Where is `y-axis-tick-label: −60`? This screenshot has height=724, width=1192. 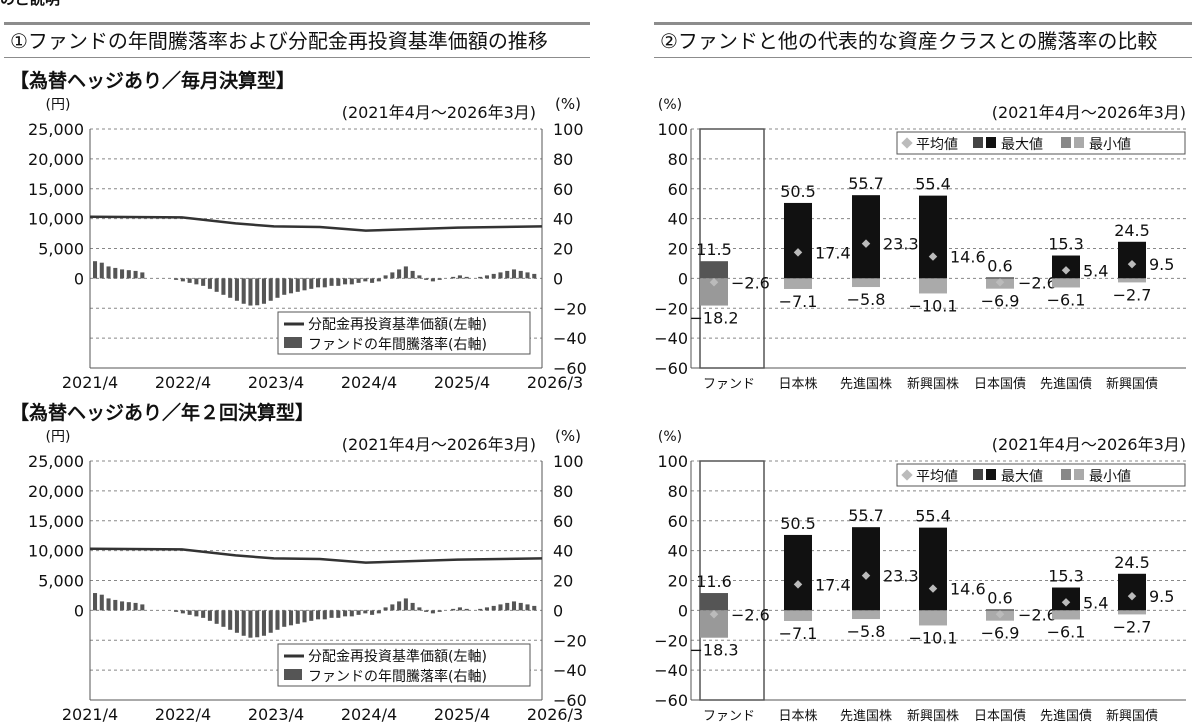
y-axis-tick-label: −60 is located at coordinates (671, 368).